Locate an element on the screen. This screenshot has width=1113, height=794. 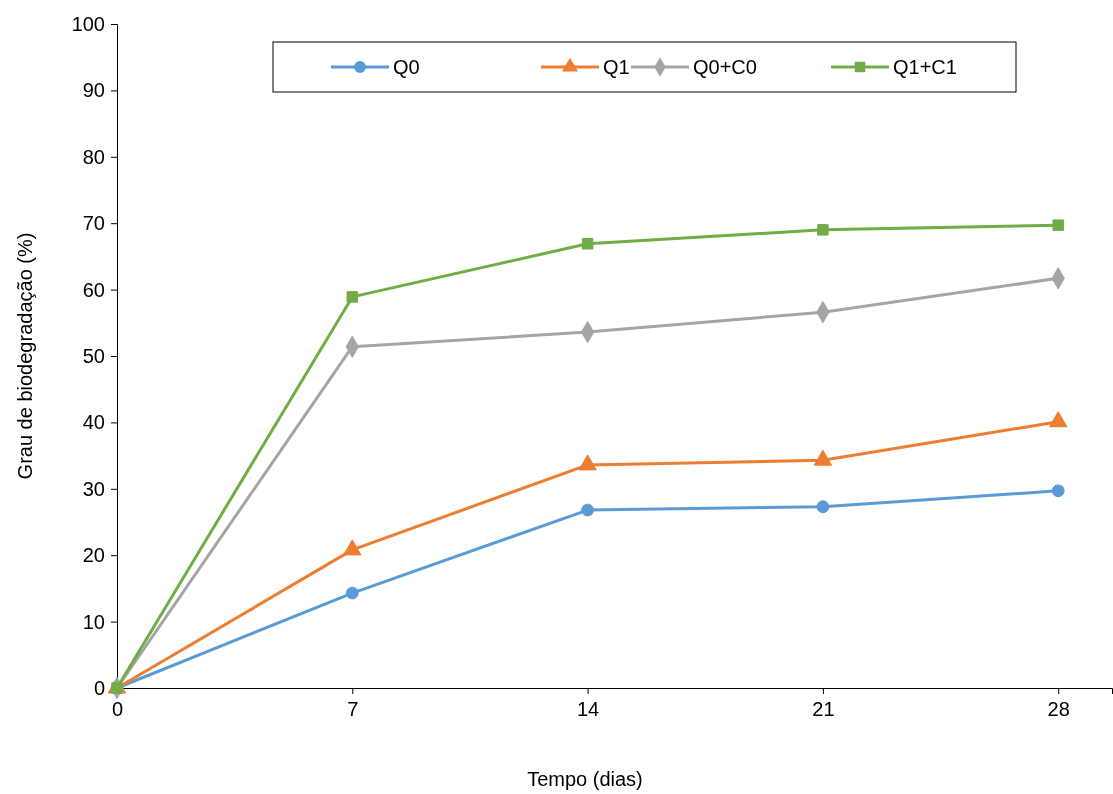
y-tick-label: 90 is located at coordinates (93, 90).